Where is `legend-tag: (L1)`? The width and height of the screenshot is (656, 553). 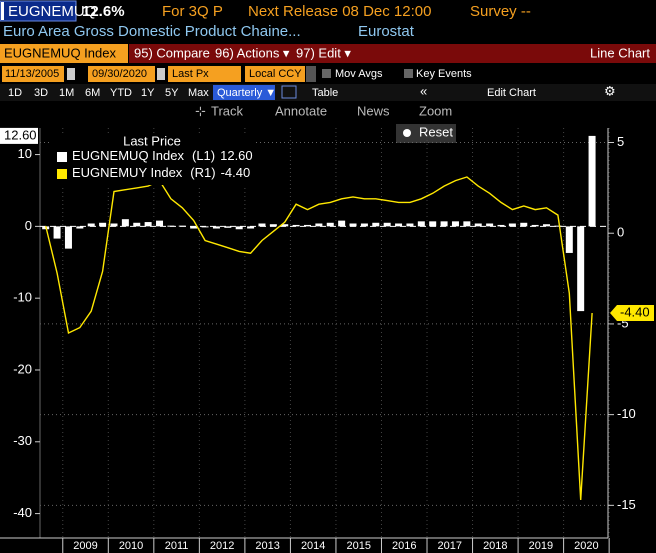
legend-tag: (L1) is located at coordinates (203, 155).